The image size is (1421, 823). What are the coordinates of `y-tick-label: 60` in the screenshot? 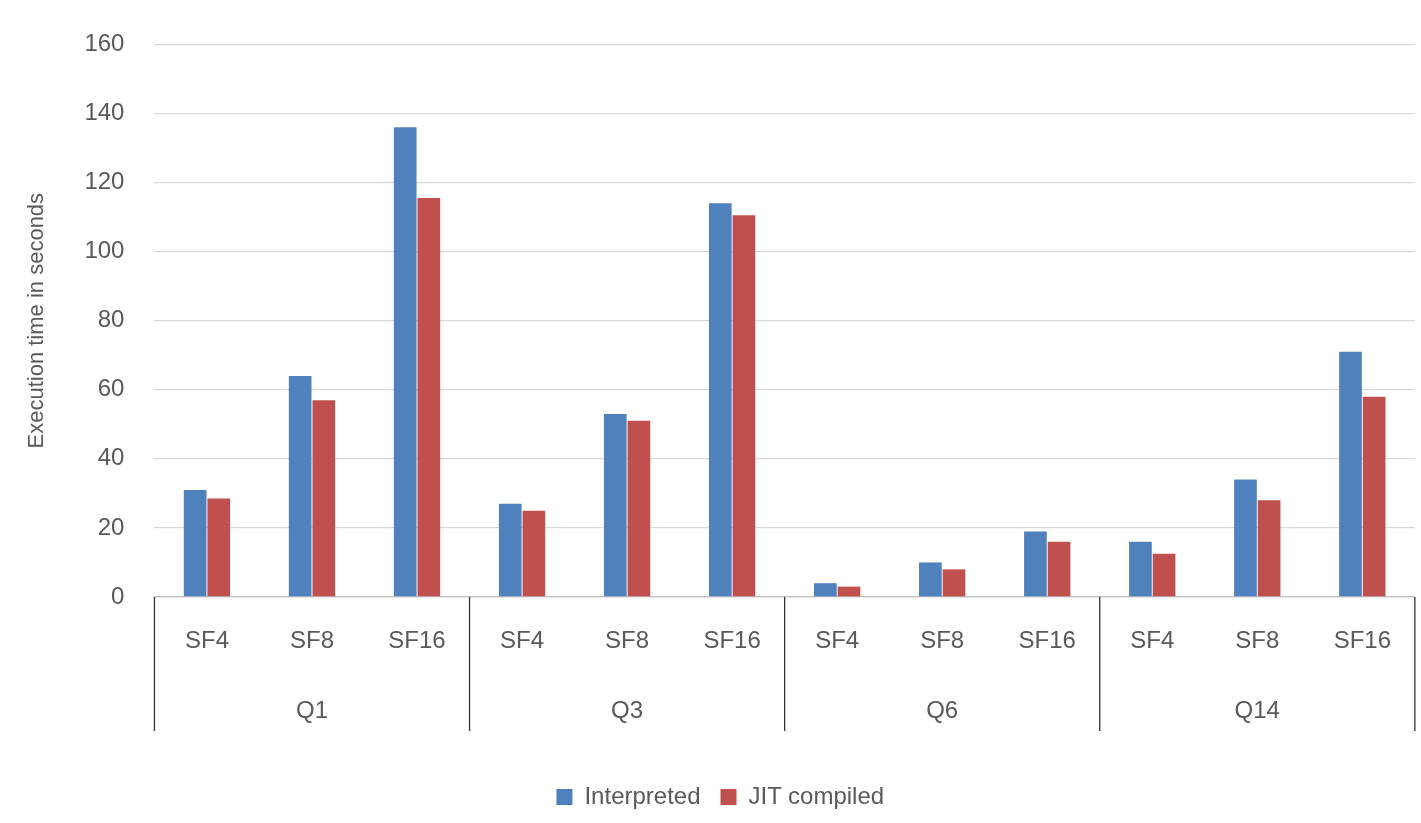 It's located at (111, 388).